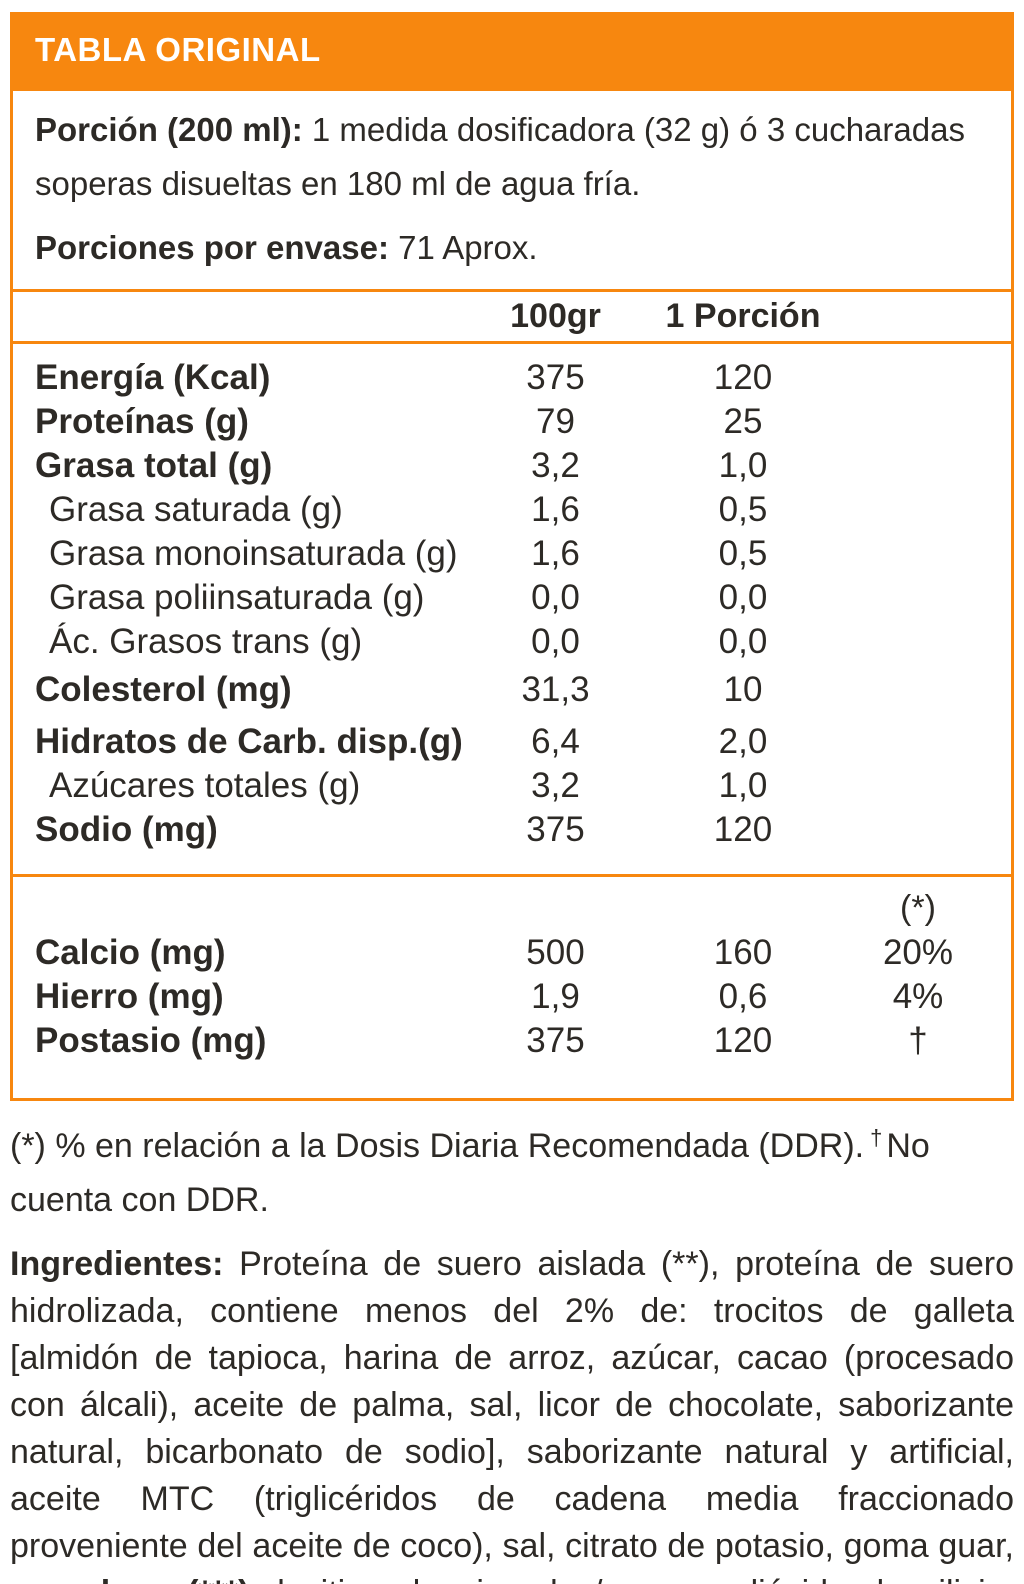  Describe the element at coordinates (918, 908) in the screenshot. I see `ddr-header: (*)` at that location.